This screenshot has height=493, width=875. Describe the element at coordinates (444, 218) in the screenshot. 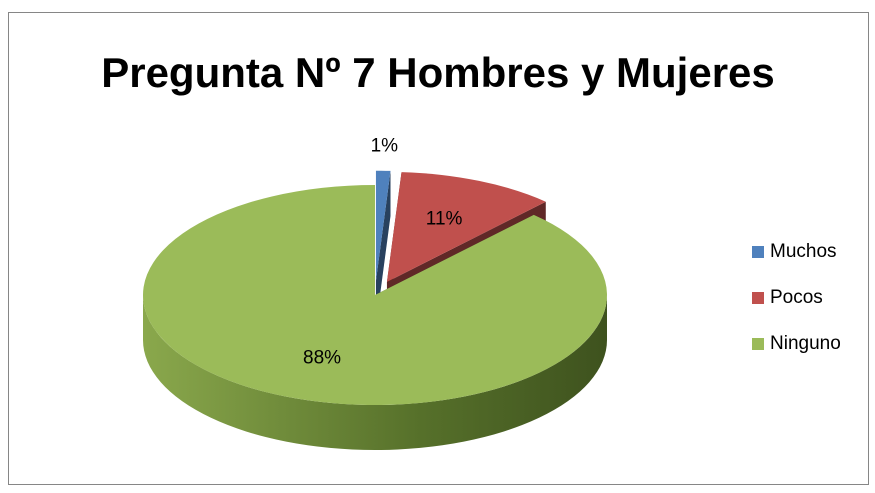

I see `data-label: 11%` at that location.